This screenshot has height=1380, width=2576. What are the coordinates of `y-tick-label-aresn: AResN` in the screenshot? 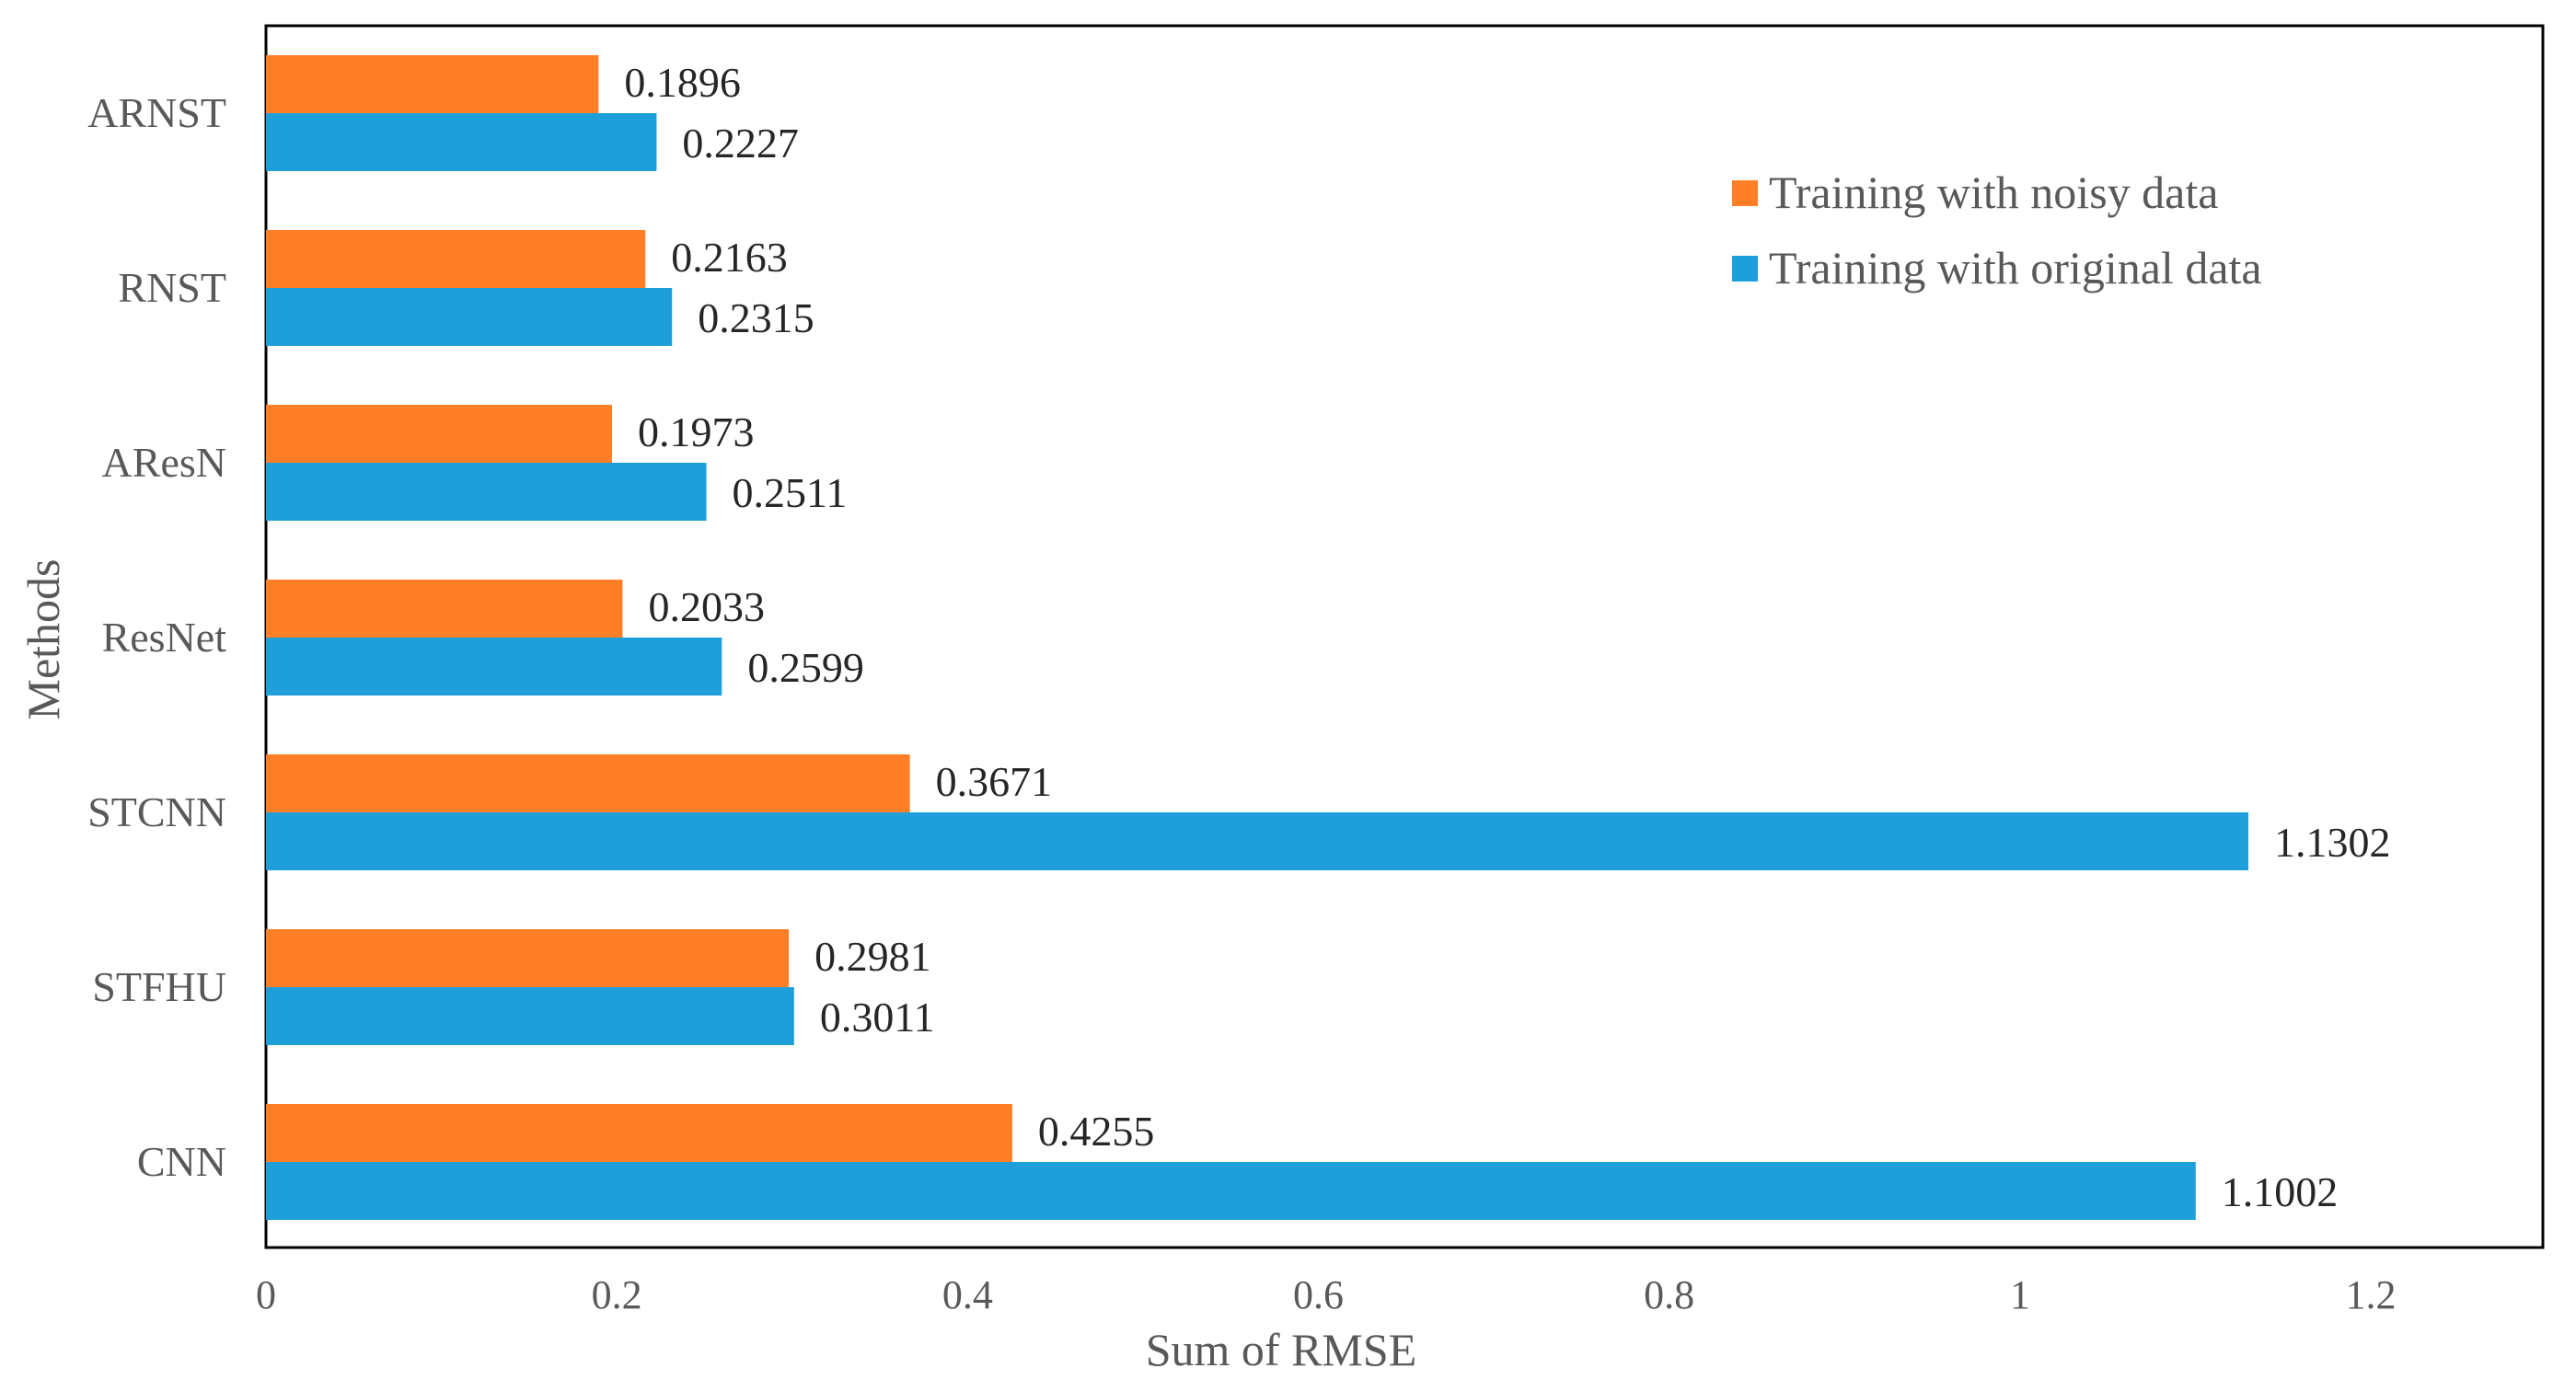 It's located at (164, 462).